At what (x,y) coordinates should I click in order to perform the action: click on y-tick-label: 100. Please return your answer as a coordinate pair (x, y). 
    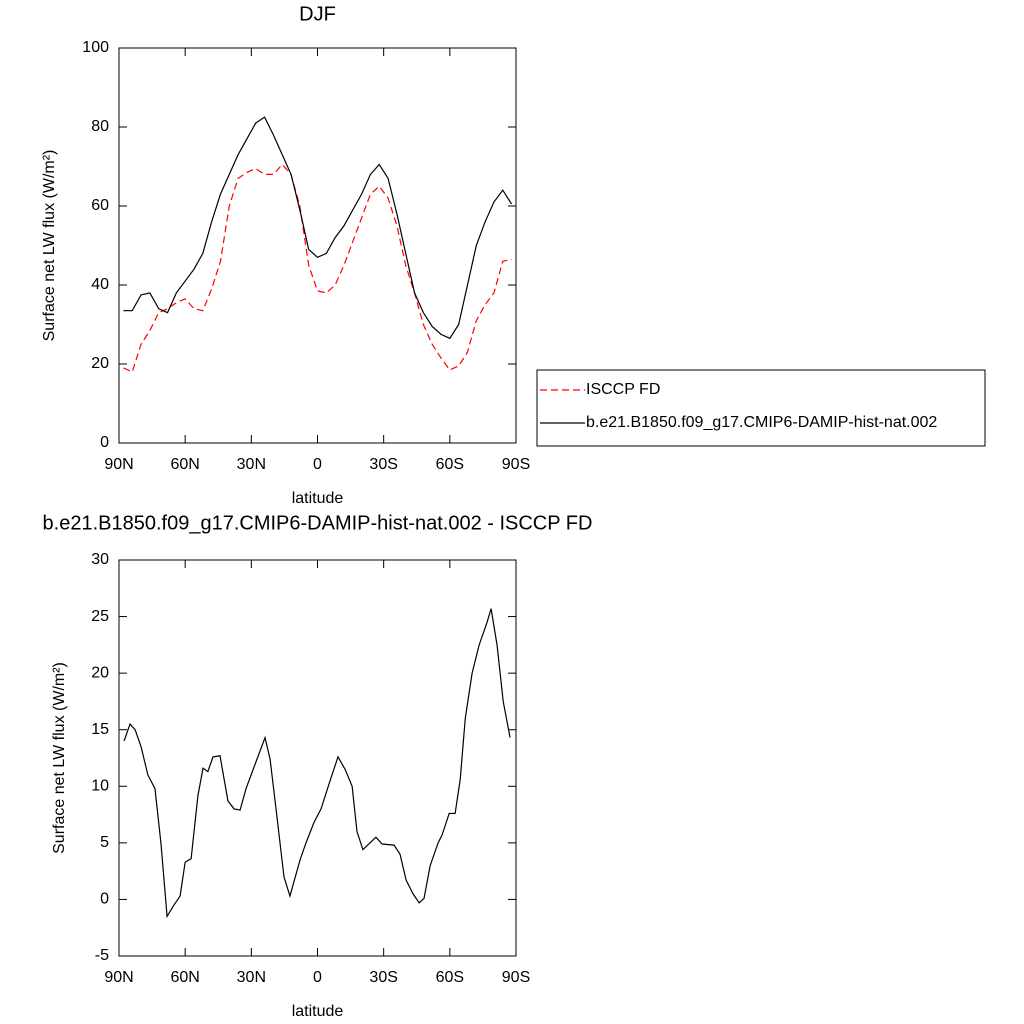
    Looking at the image, I should click on (95, 47).